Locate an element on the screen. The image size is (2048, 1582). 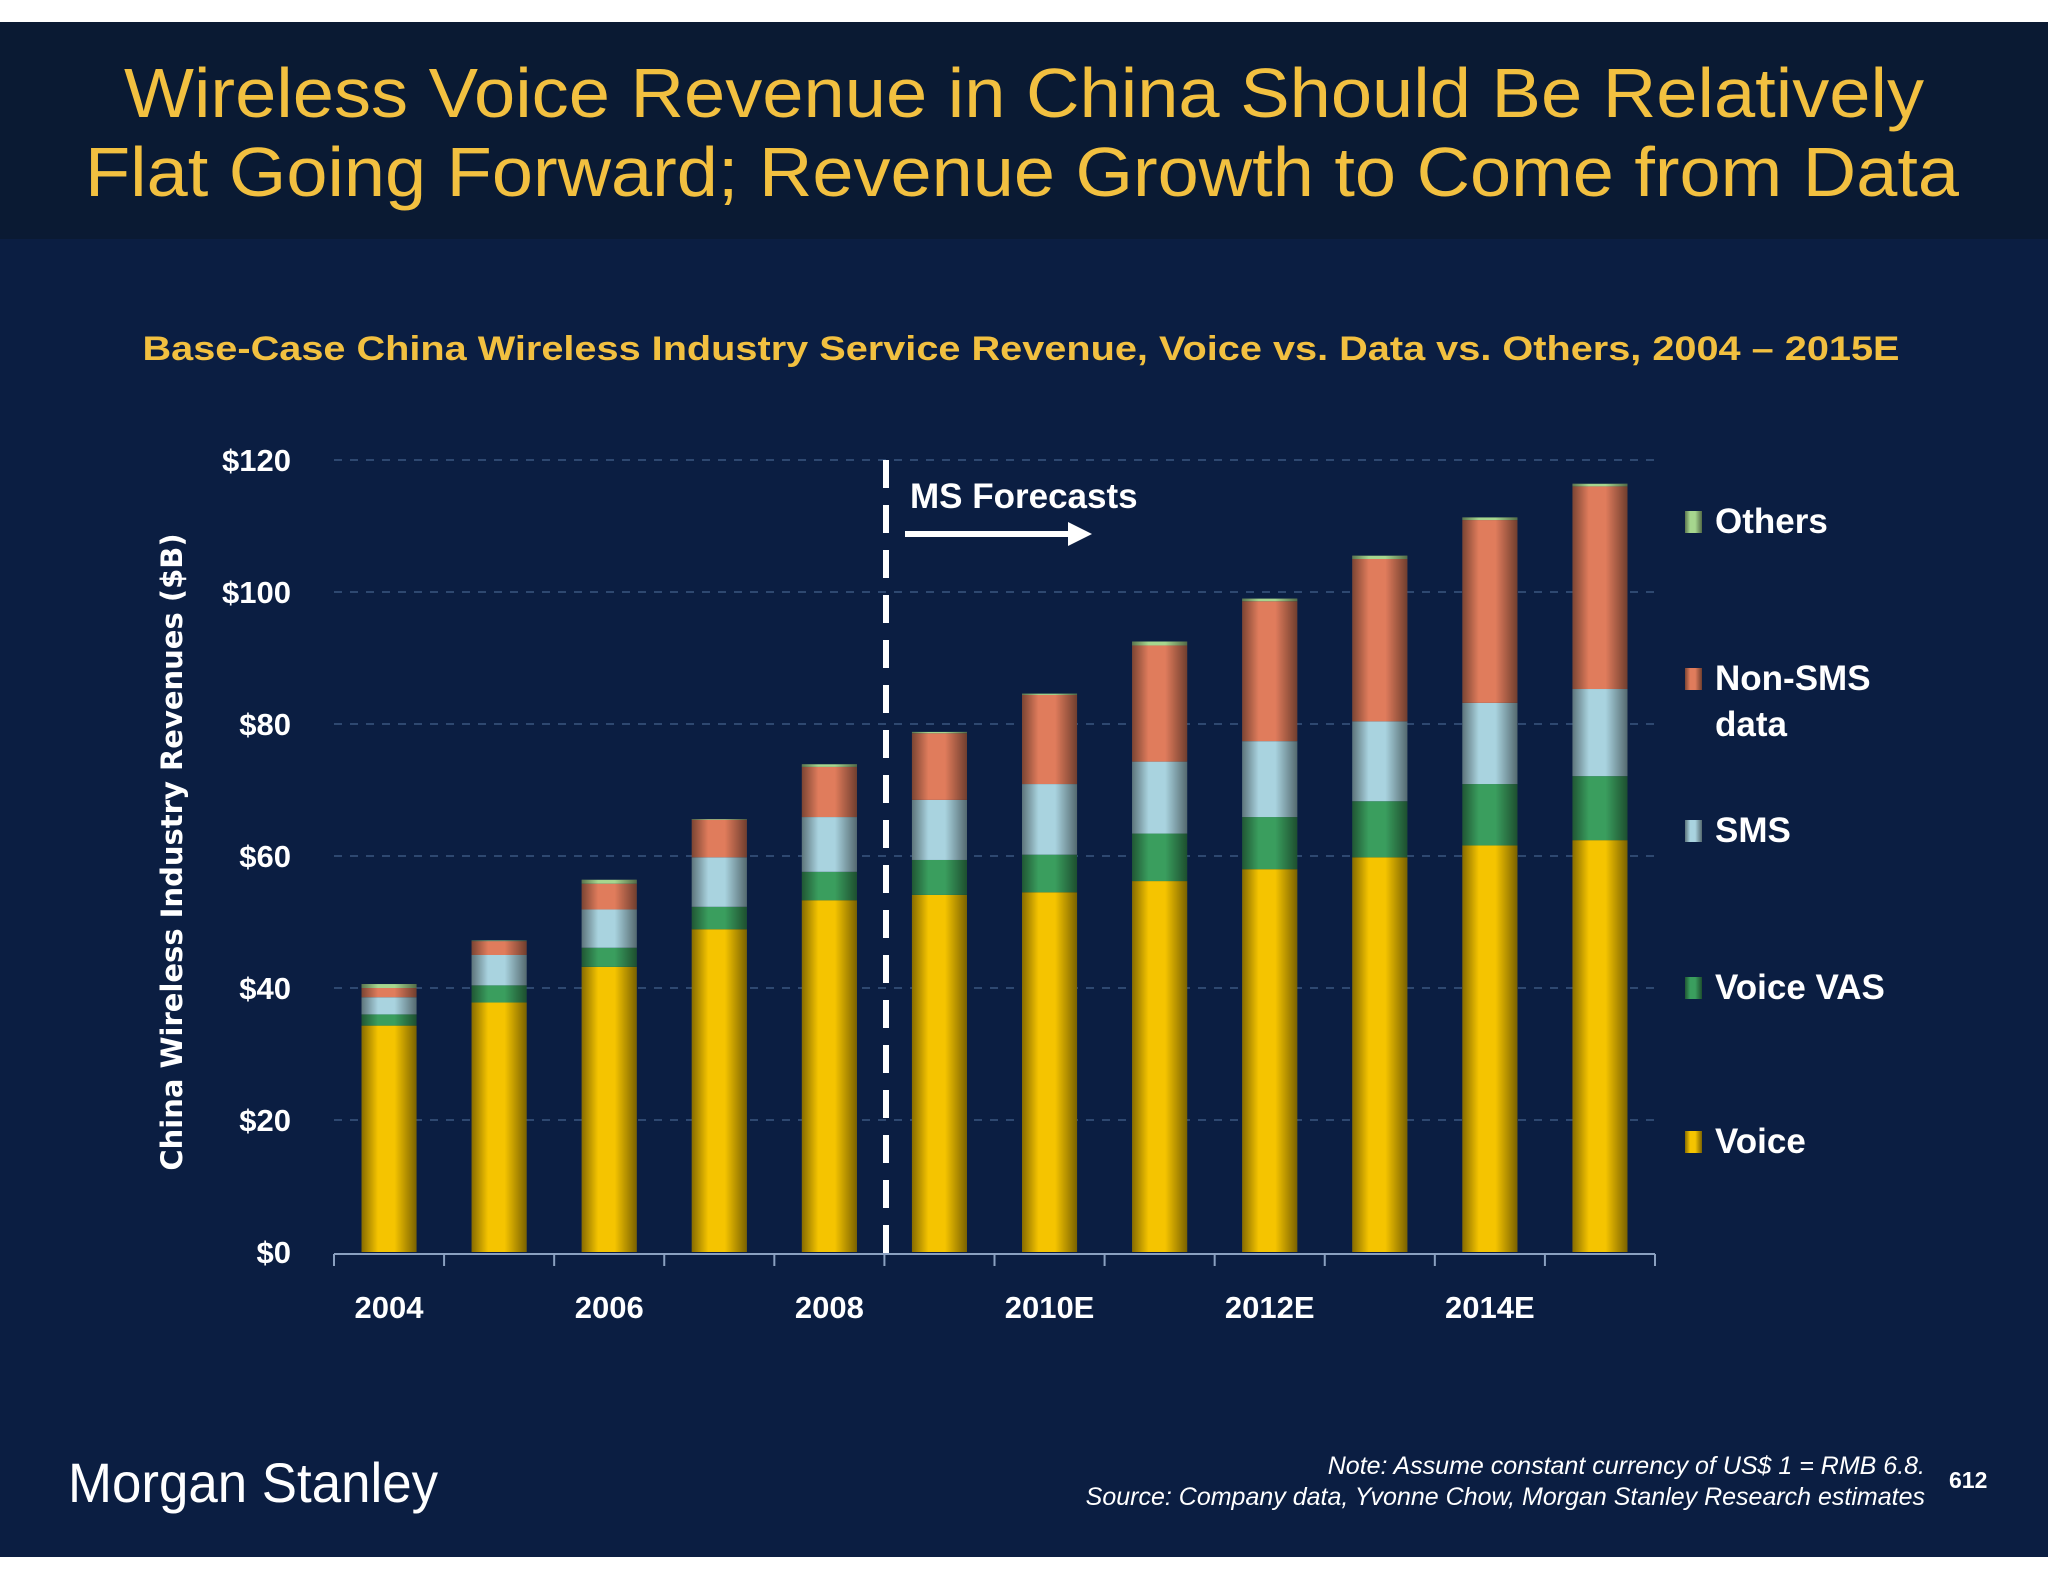
x-tick-label: 2012E is located at coordinates (1270, 1307).